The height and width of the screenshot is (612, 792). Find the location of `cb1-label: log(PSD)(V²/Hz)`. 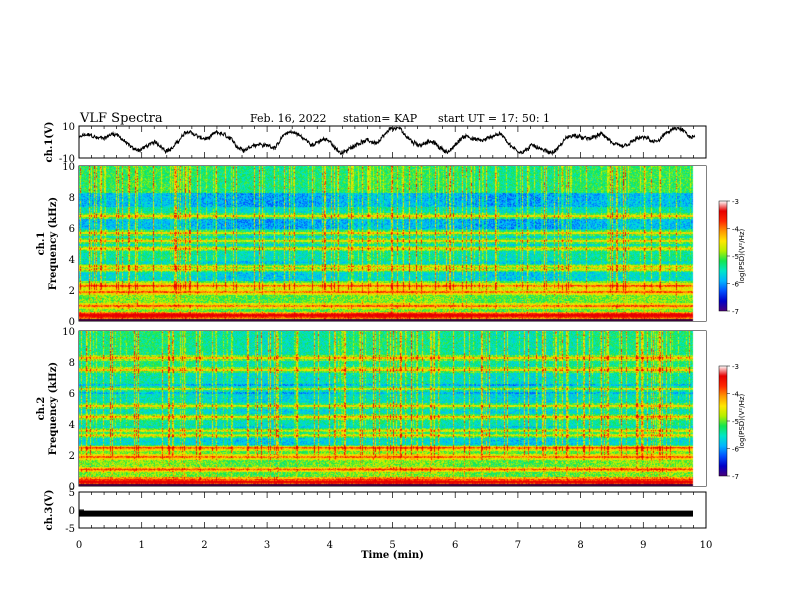

cb1-label: log(PSD)(V²/Hz) is located at coordinates (742, 255).